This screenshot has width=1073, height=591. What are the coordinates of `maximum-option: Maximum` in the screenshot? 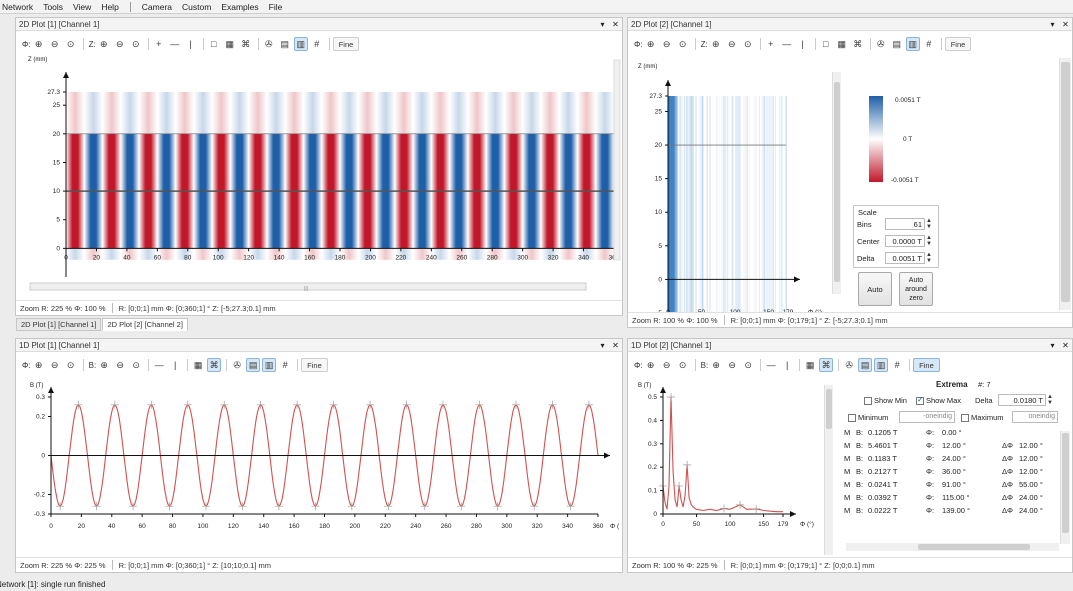 It's located at (982, 417).